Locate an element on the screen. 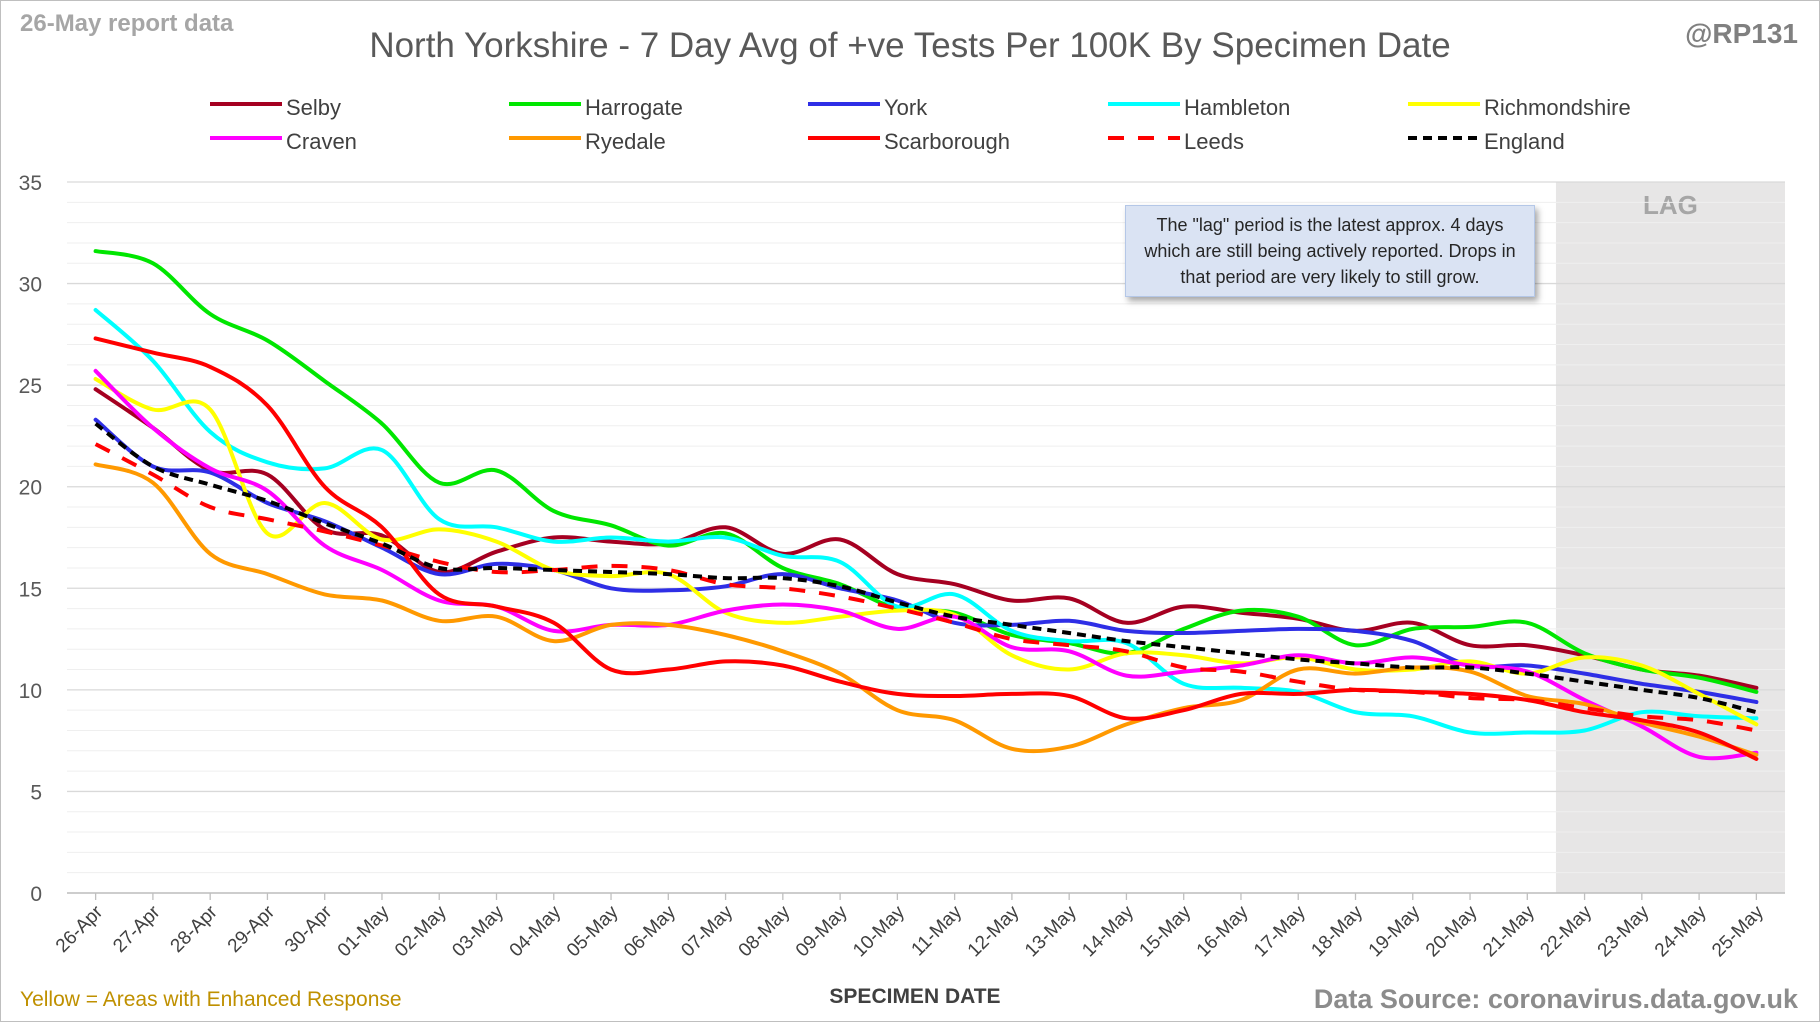 The width and height of the screenshot is (1820, 1022). x-tick-label: 07-May is located at coordinates (707, 931).